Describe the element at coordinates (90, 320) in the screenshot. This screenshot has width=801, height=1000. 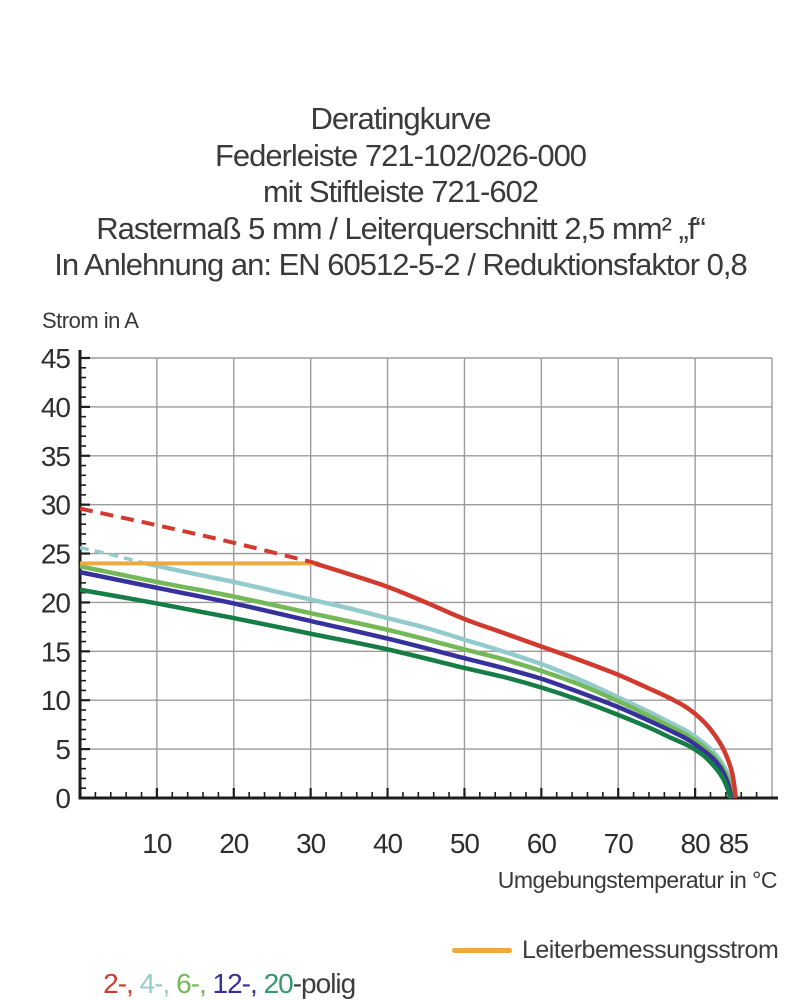
I see `y-axis-title: Strom in A` at that location.